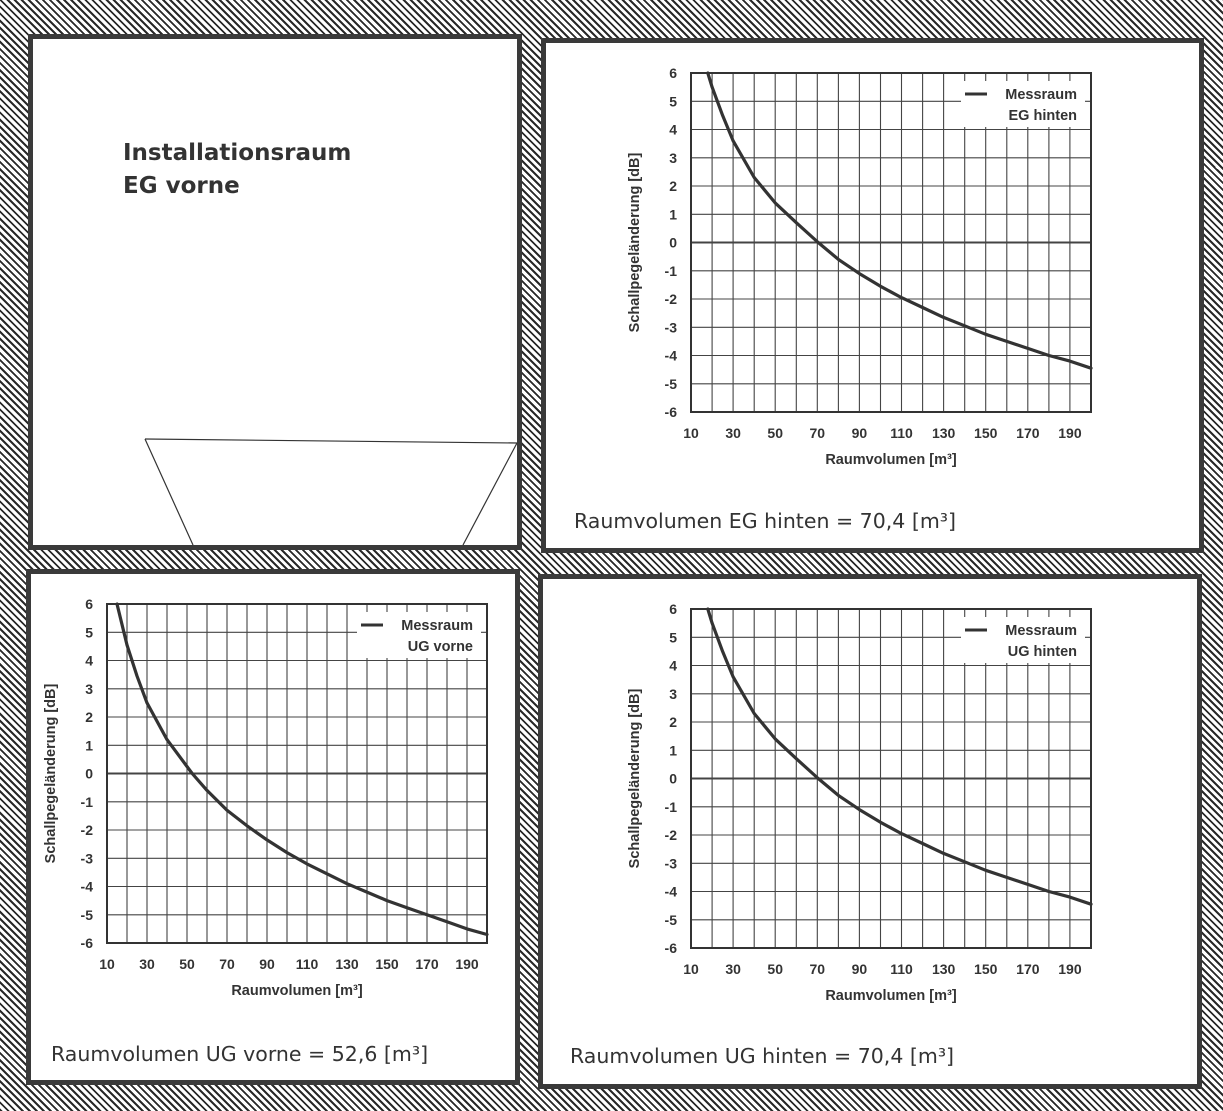 This screenshot has width=1223, height=1111. I want to click on legend: Messraum EG hinten, so click(1023, 104).